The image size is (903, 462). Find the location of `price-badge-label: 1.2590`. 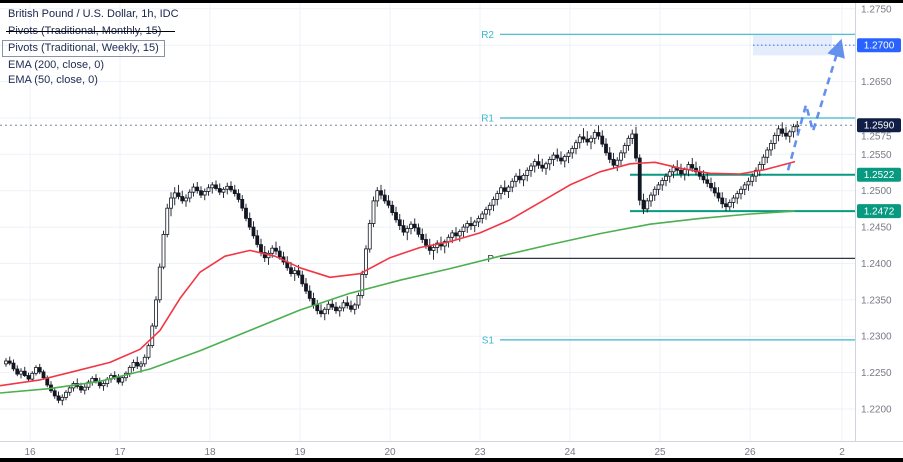

price-badge-label: 1.2590 is located at coordinates (879, 126).